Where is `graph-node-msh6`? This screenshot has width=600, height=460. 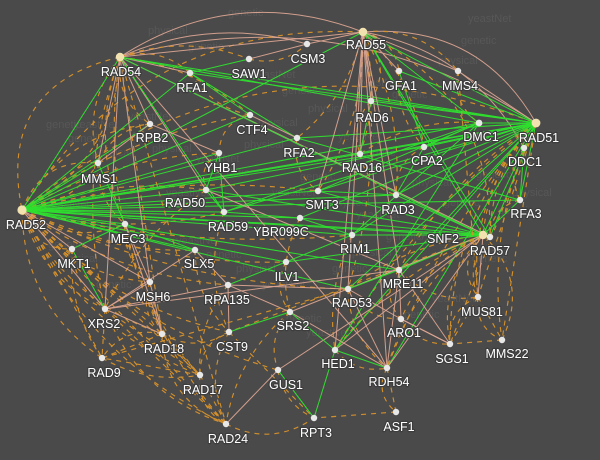
graph-node-msh6 is located at coordinates (150, 282).